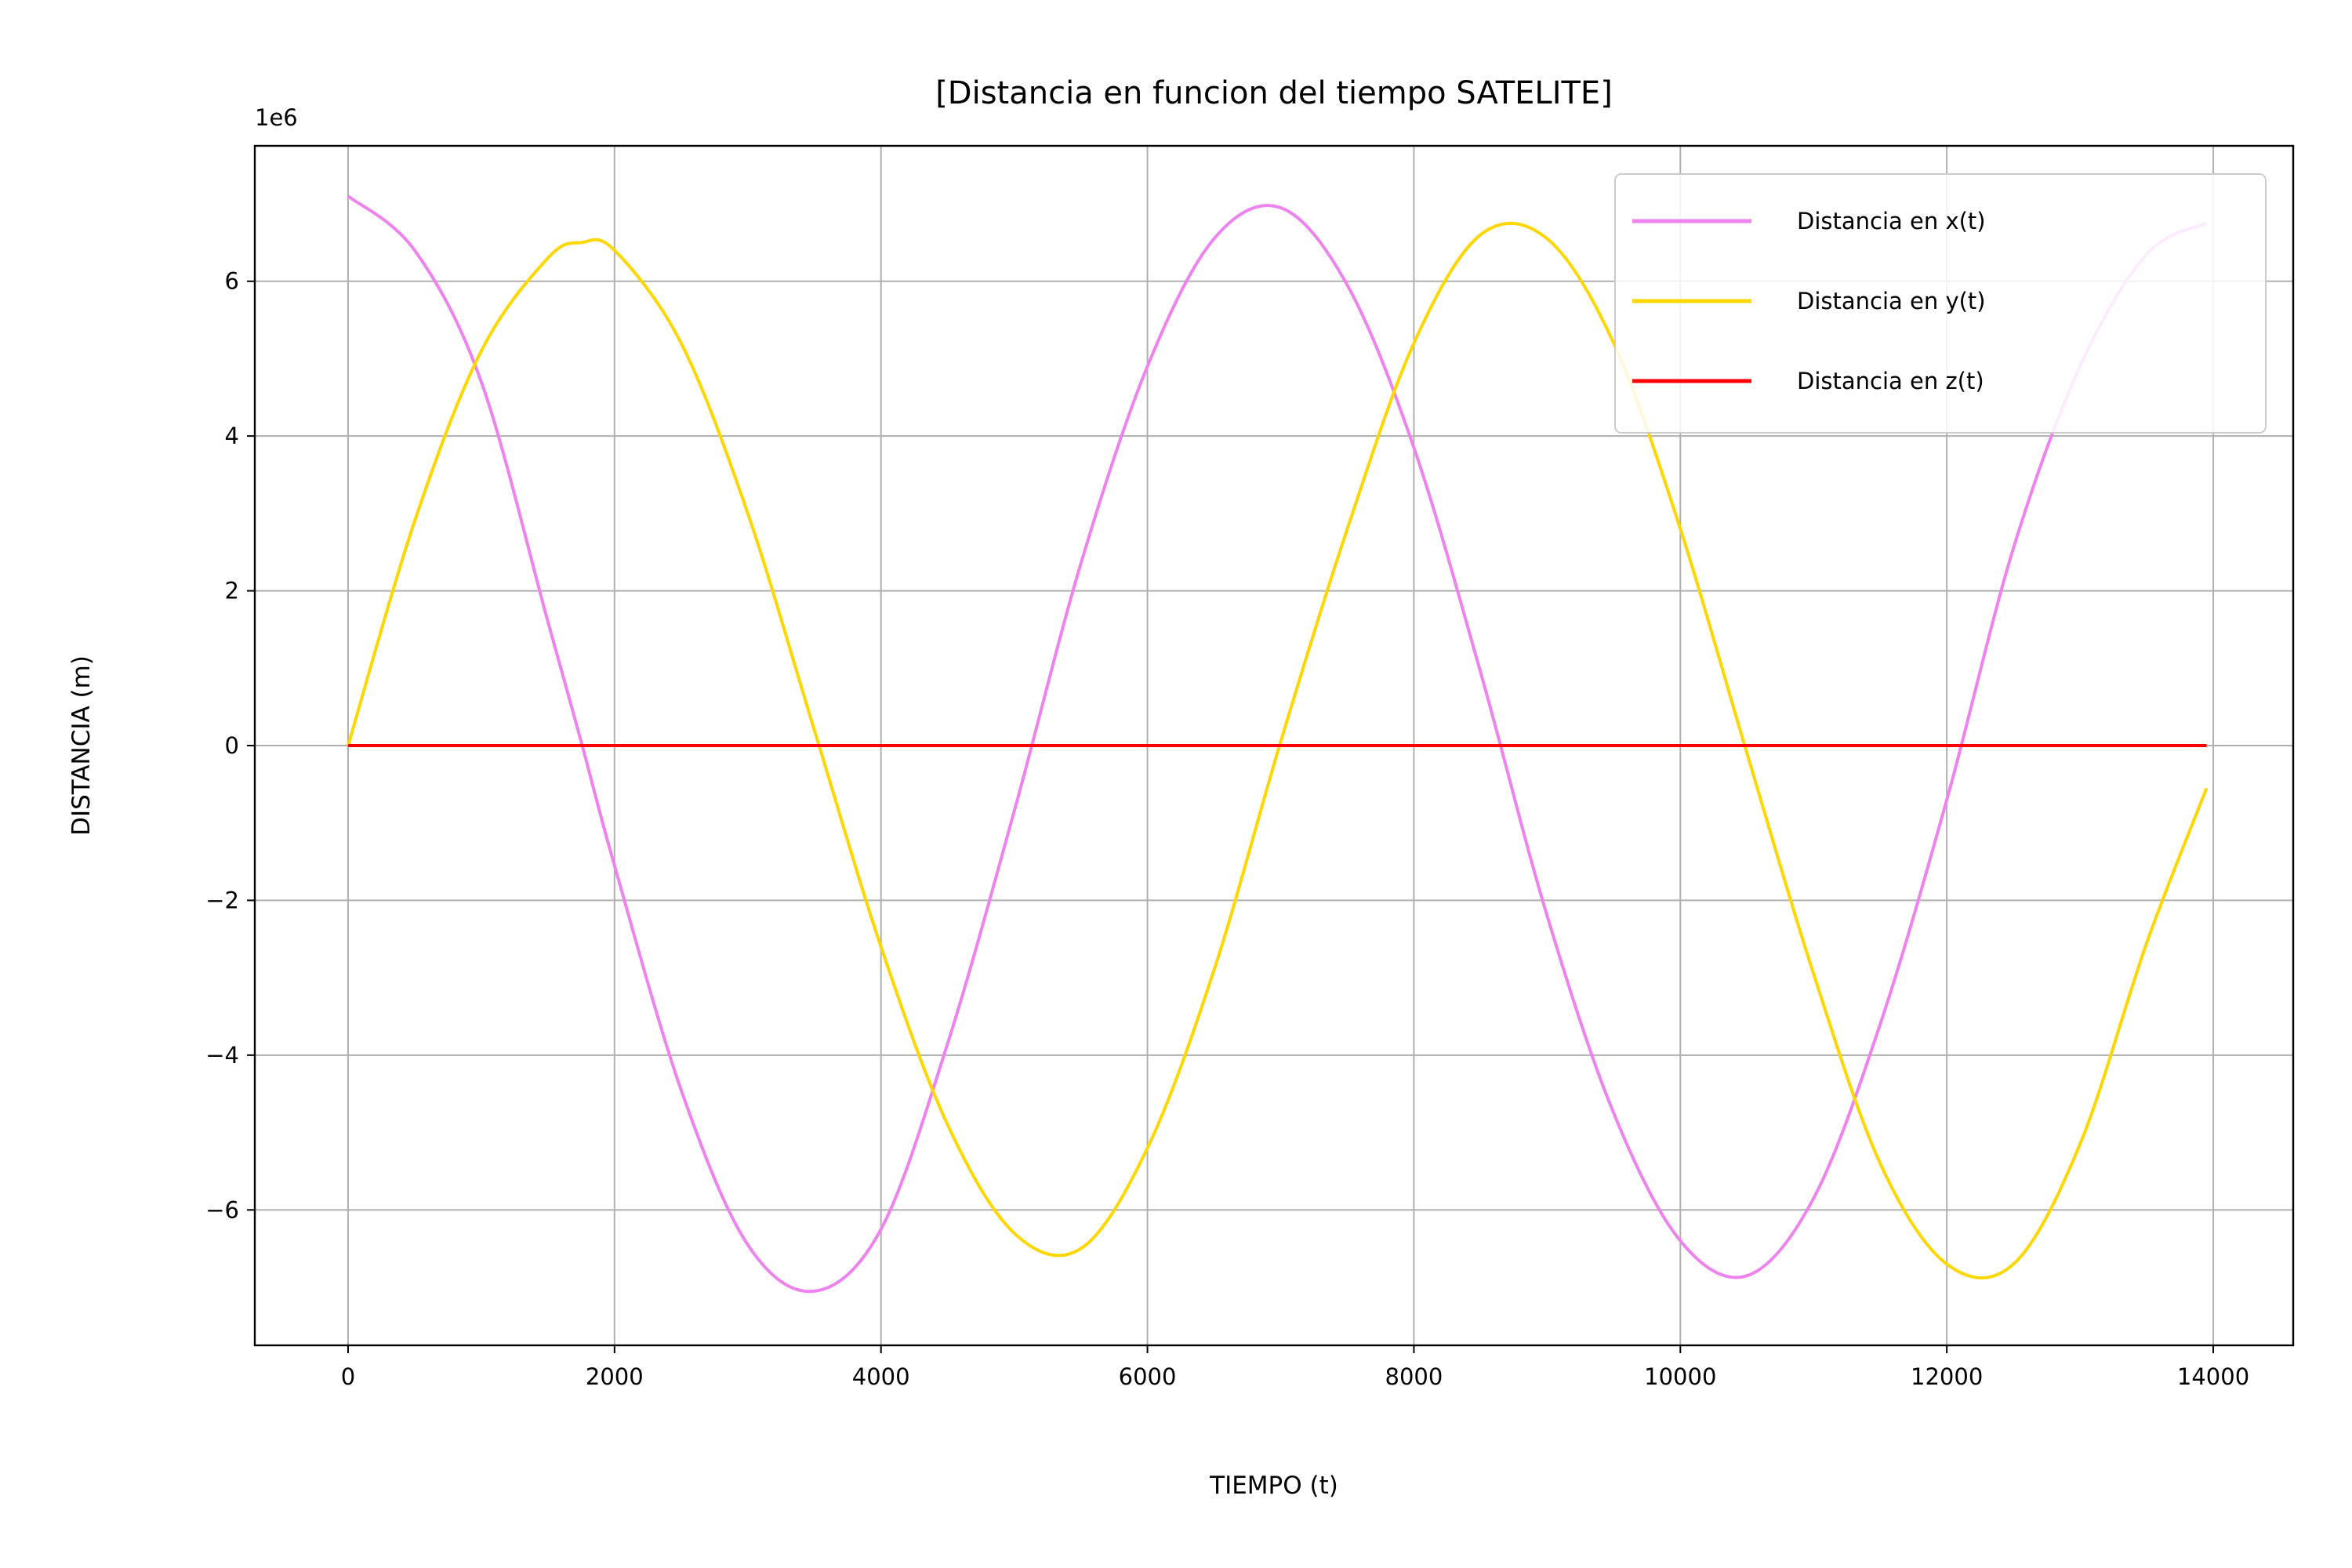 This screenshot has height=1568, width=2352. I want to click on x-tick-label: 4000, so click(881, 1376).